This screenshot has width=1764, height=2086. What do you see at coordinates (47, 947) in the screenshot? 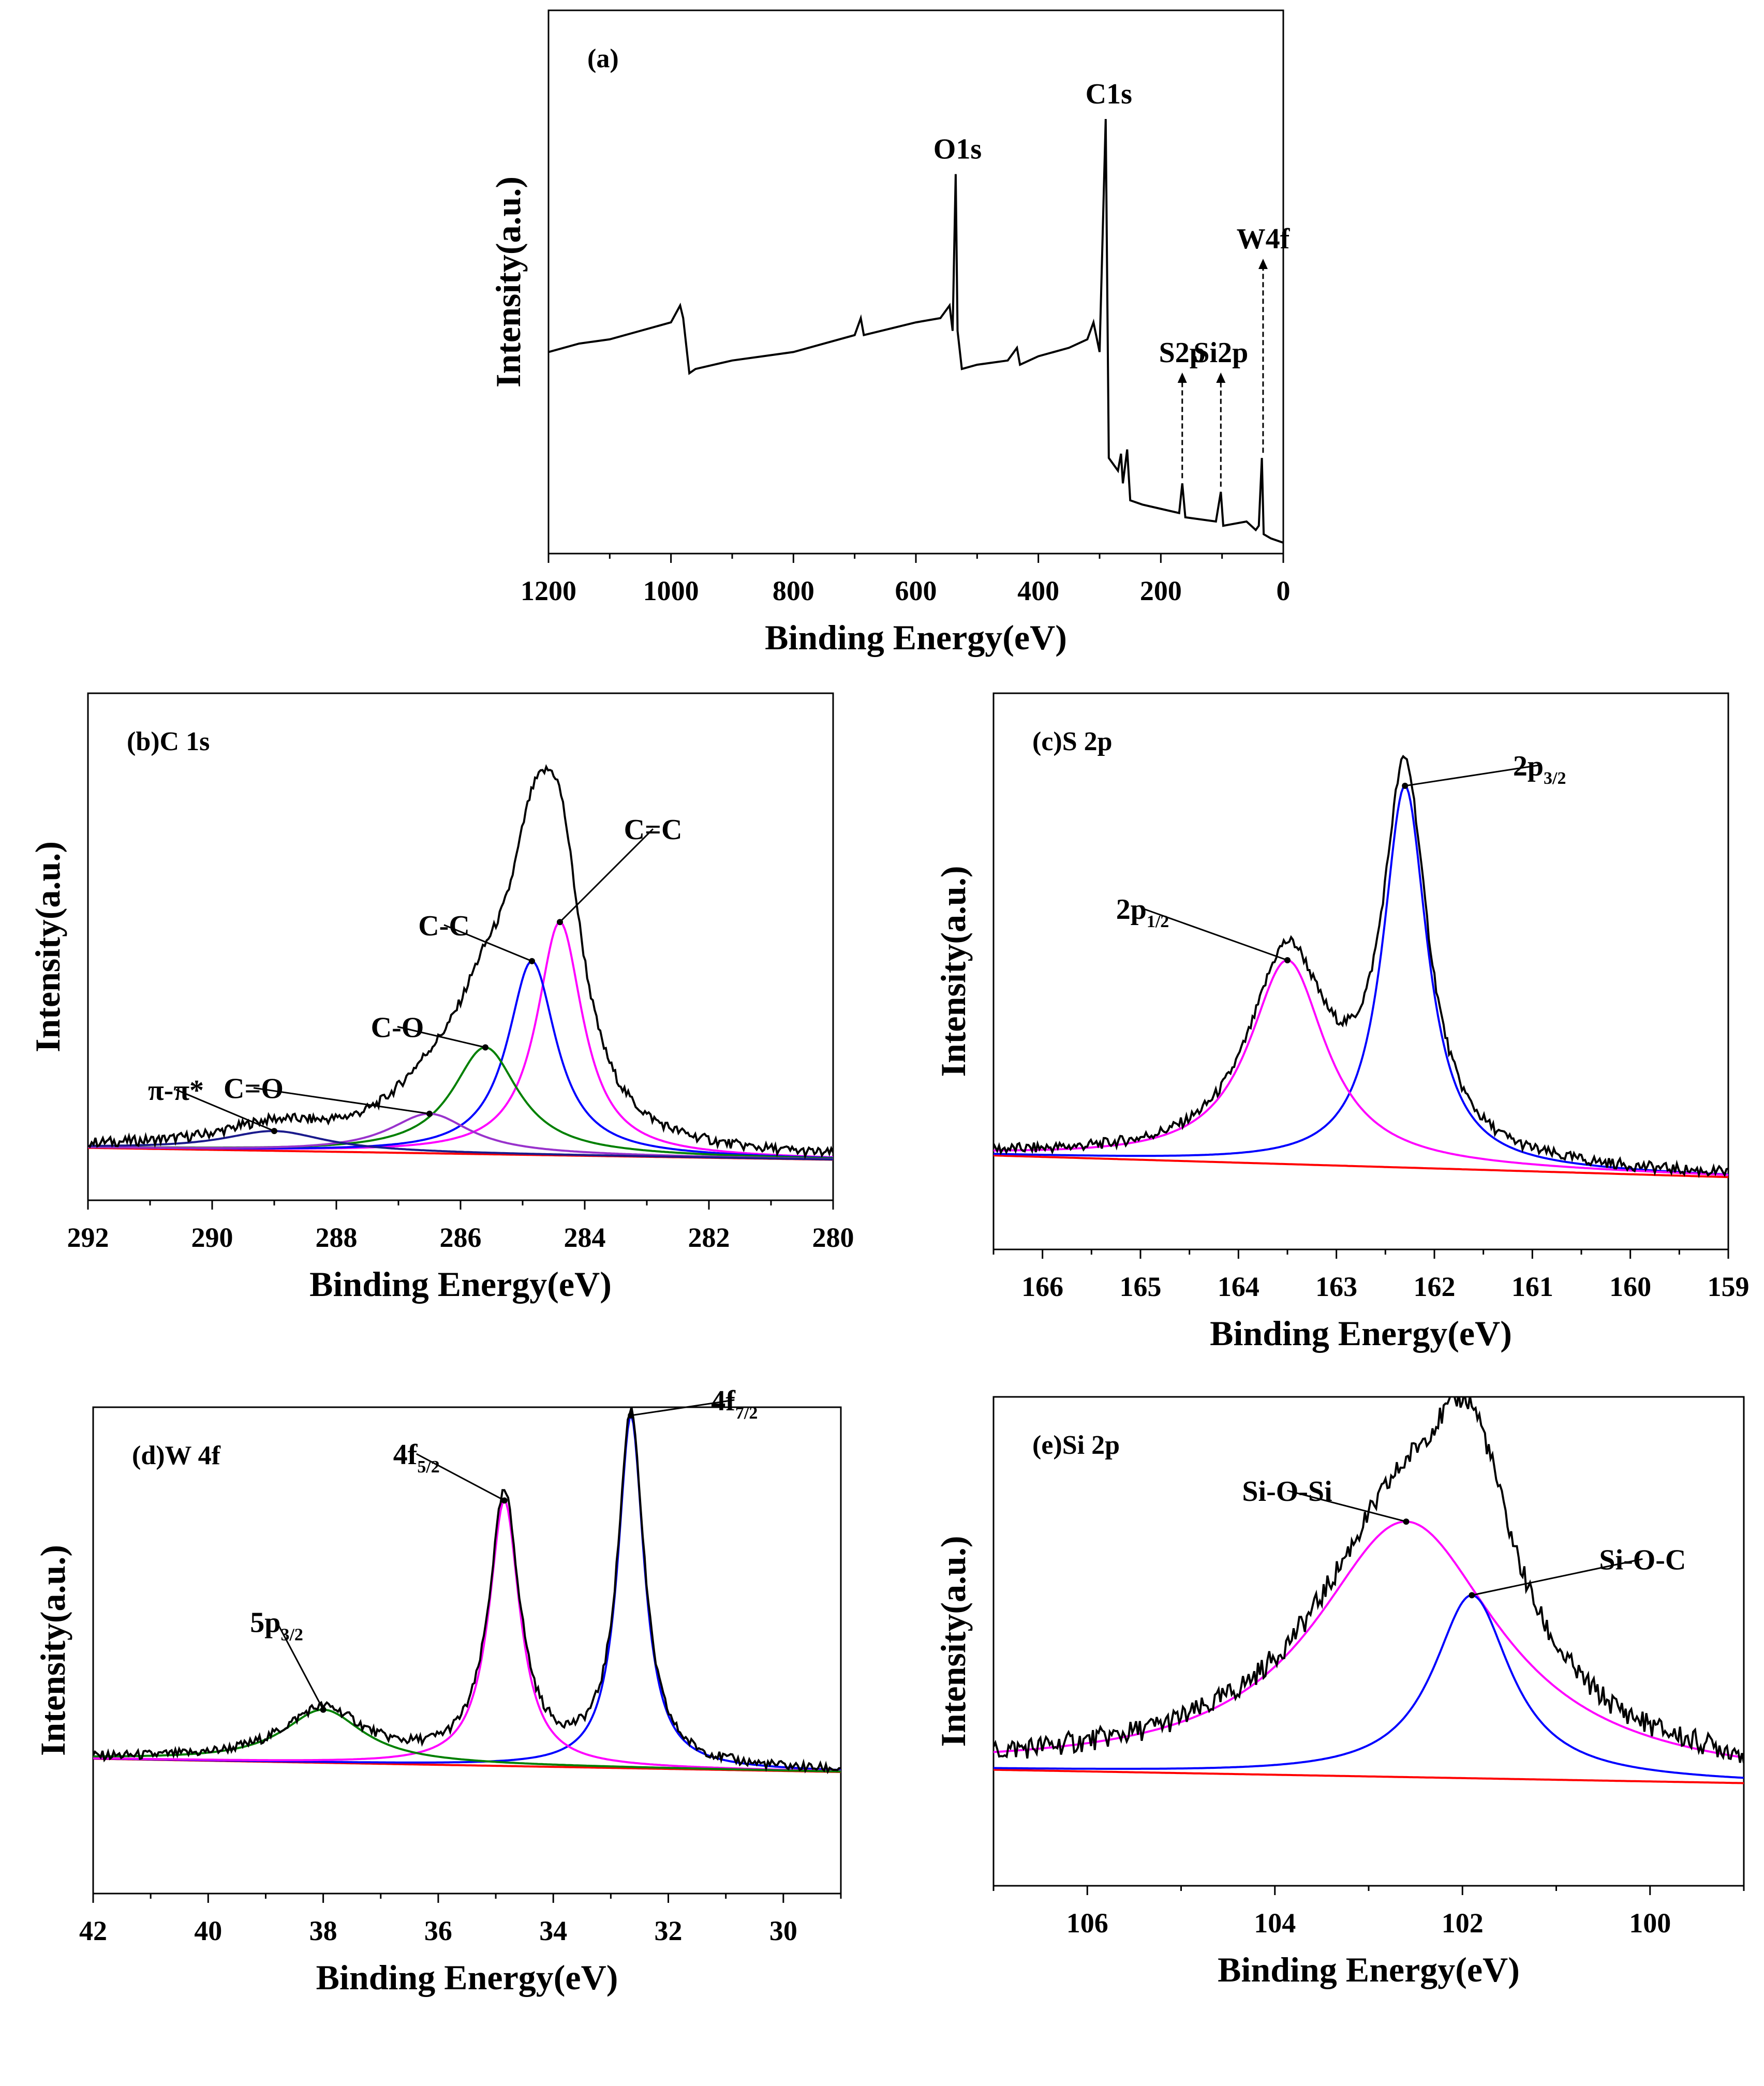
I see `y-axis-title-b: Intensity(a.u.)` at bounding box center [47, 947].